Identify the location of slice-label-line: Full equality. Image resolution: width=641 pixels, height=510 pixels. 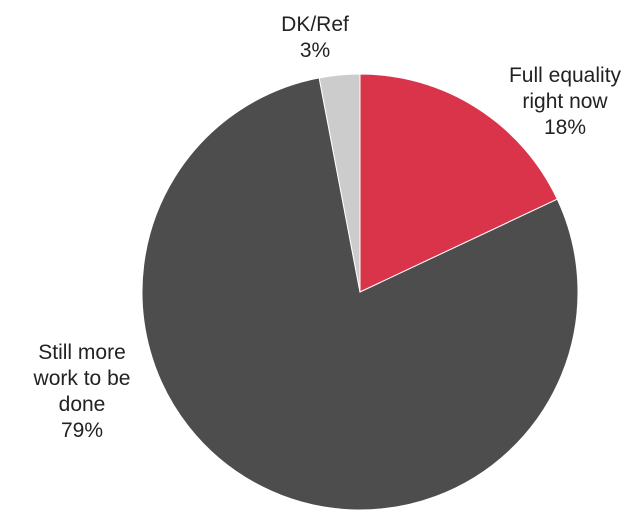
(565, 75).